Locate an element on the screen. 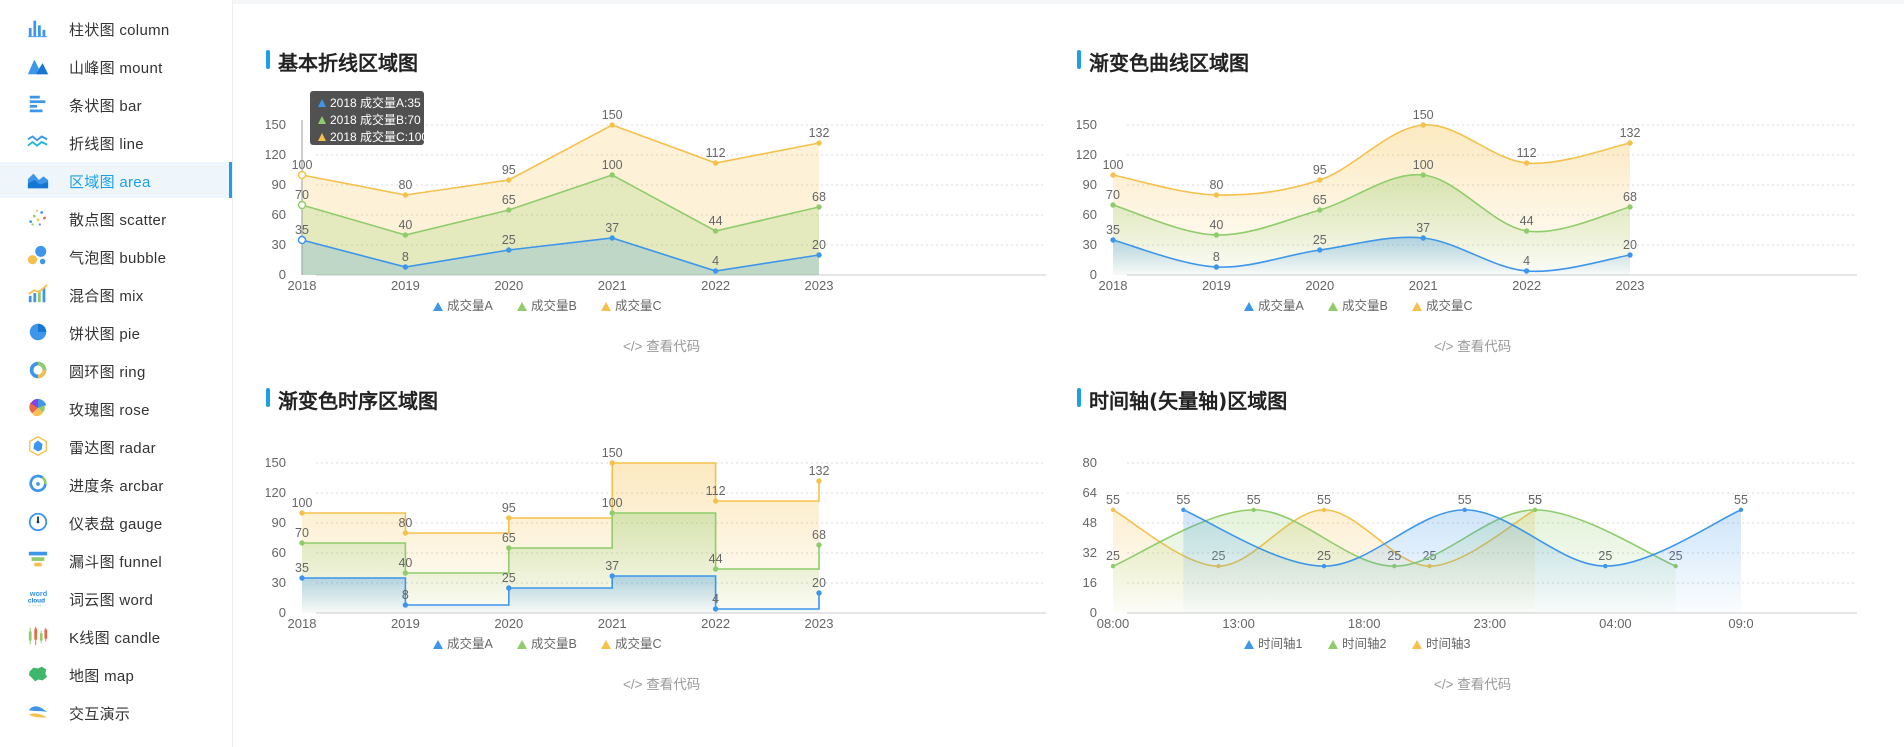  sidebar-item-bubble-chart: 气泡图 bubble is located at coordinates (116, 256).